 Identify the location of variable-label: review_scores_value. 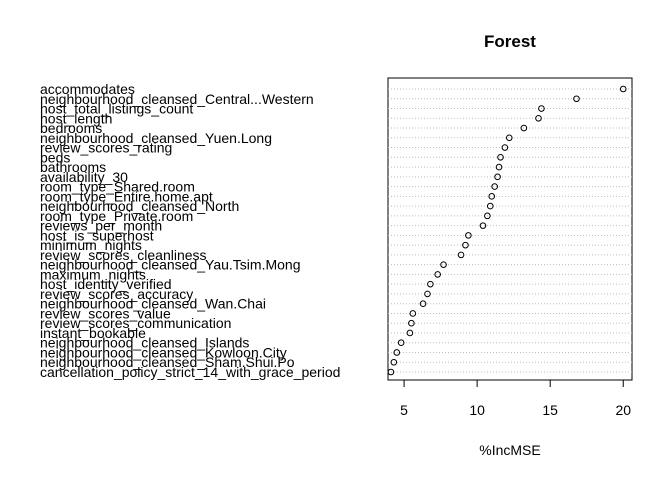
(105, 313).